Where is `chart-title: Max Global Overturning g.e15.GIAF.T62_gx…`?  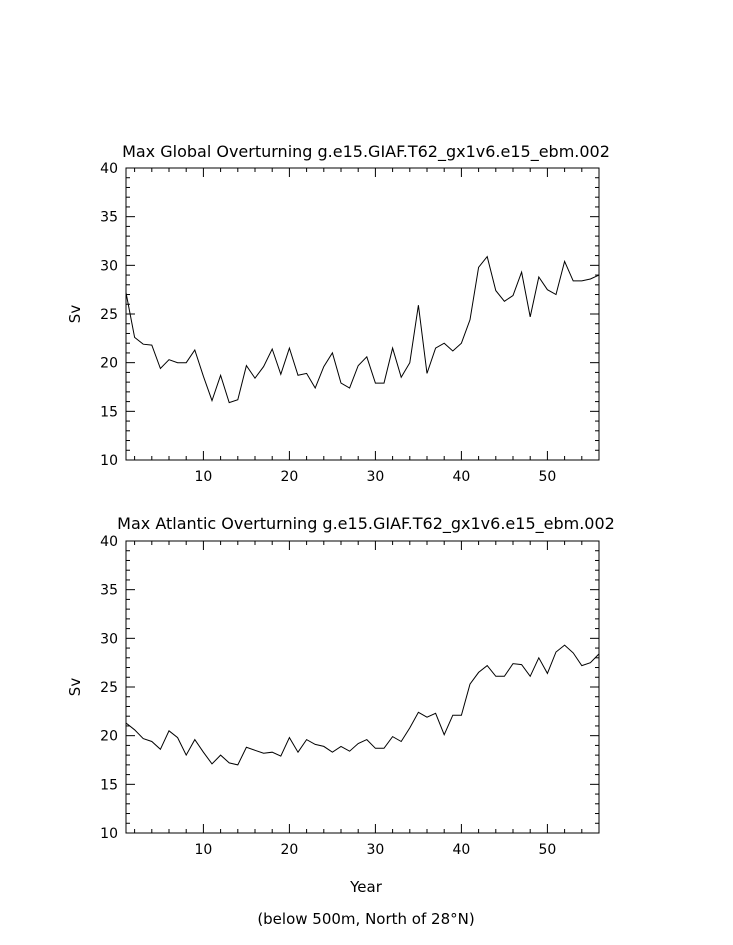 chart-title: Max Global Overturning g.e15.GIAF.T62_gx… is located at coordinates (366, 152).